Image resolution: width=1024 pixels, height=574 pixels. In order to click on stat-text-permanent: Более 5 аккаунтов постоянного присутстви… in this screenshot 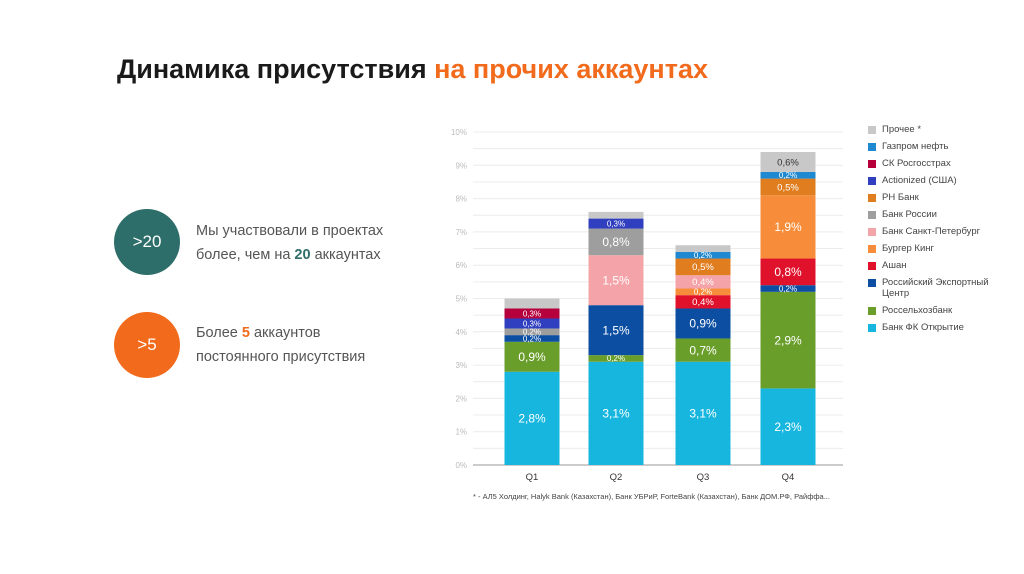, I will do `click(280, 345)`.